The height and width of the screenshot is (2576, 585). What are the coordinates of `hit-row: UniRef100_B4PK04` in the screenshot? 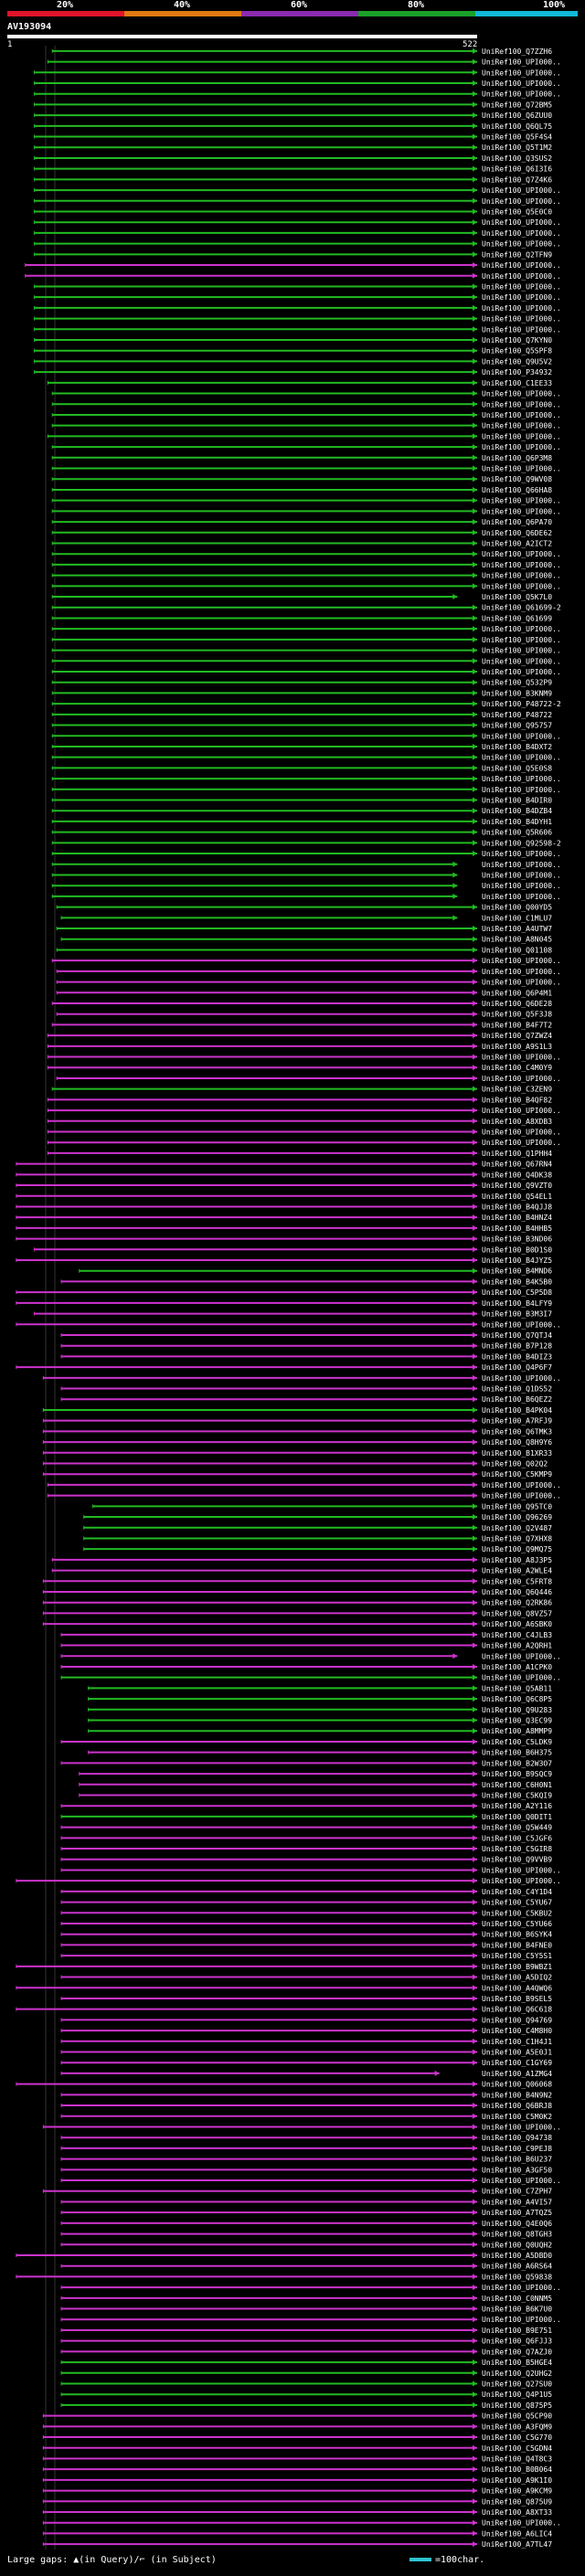 It's located at (297, 1410).